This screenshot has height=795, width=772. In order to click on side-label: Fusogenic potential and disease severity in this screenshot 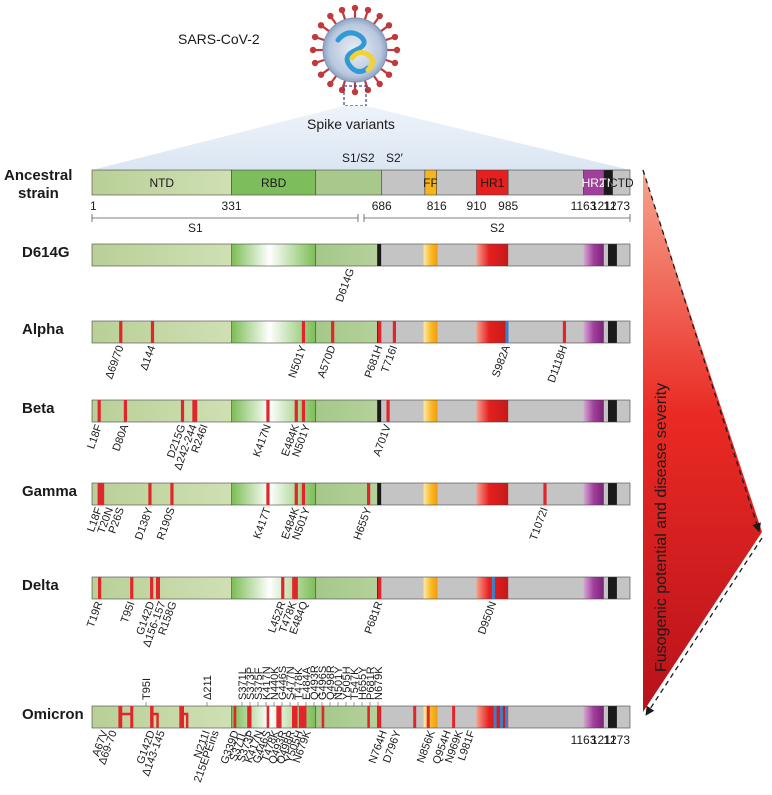, I will do `click(661, 527)`.